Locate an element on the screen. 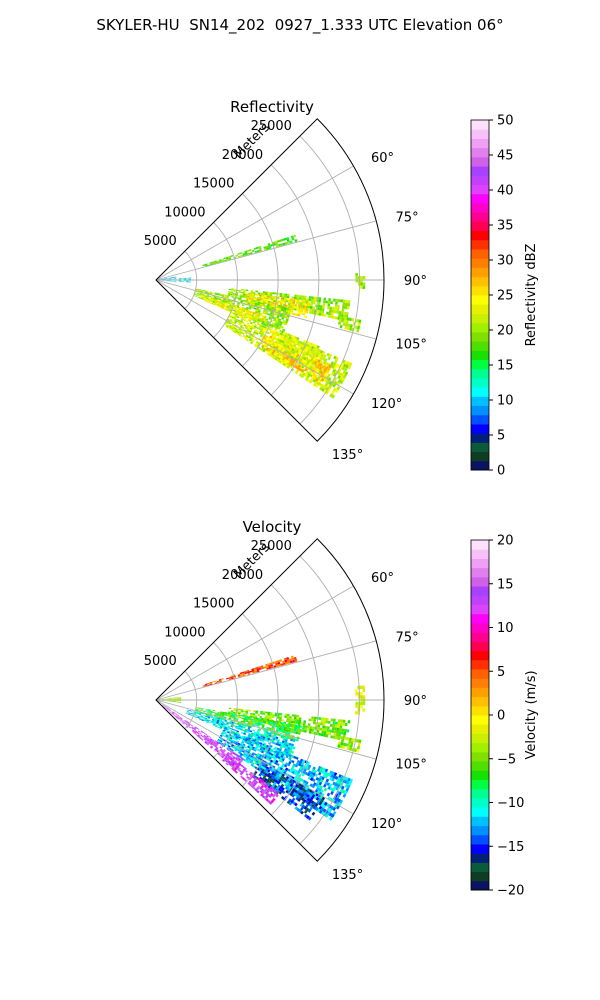  velocity-frame is located at coordinates (270, 700).